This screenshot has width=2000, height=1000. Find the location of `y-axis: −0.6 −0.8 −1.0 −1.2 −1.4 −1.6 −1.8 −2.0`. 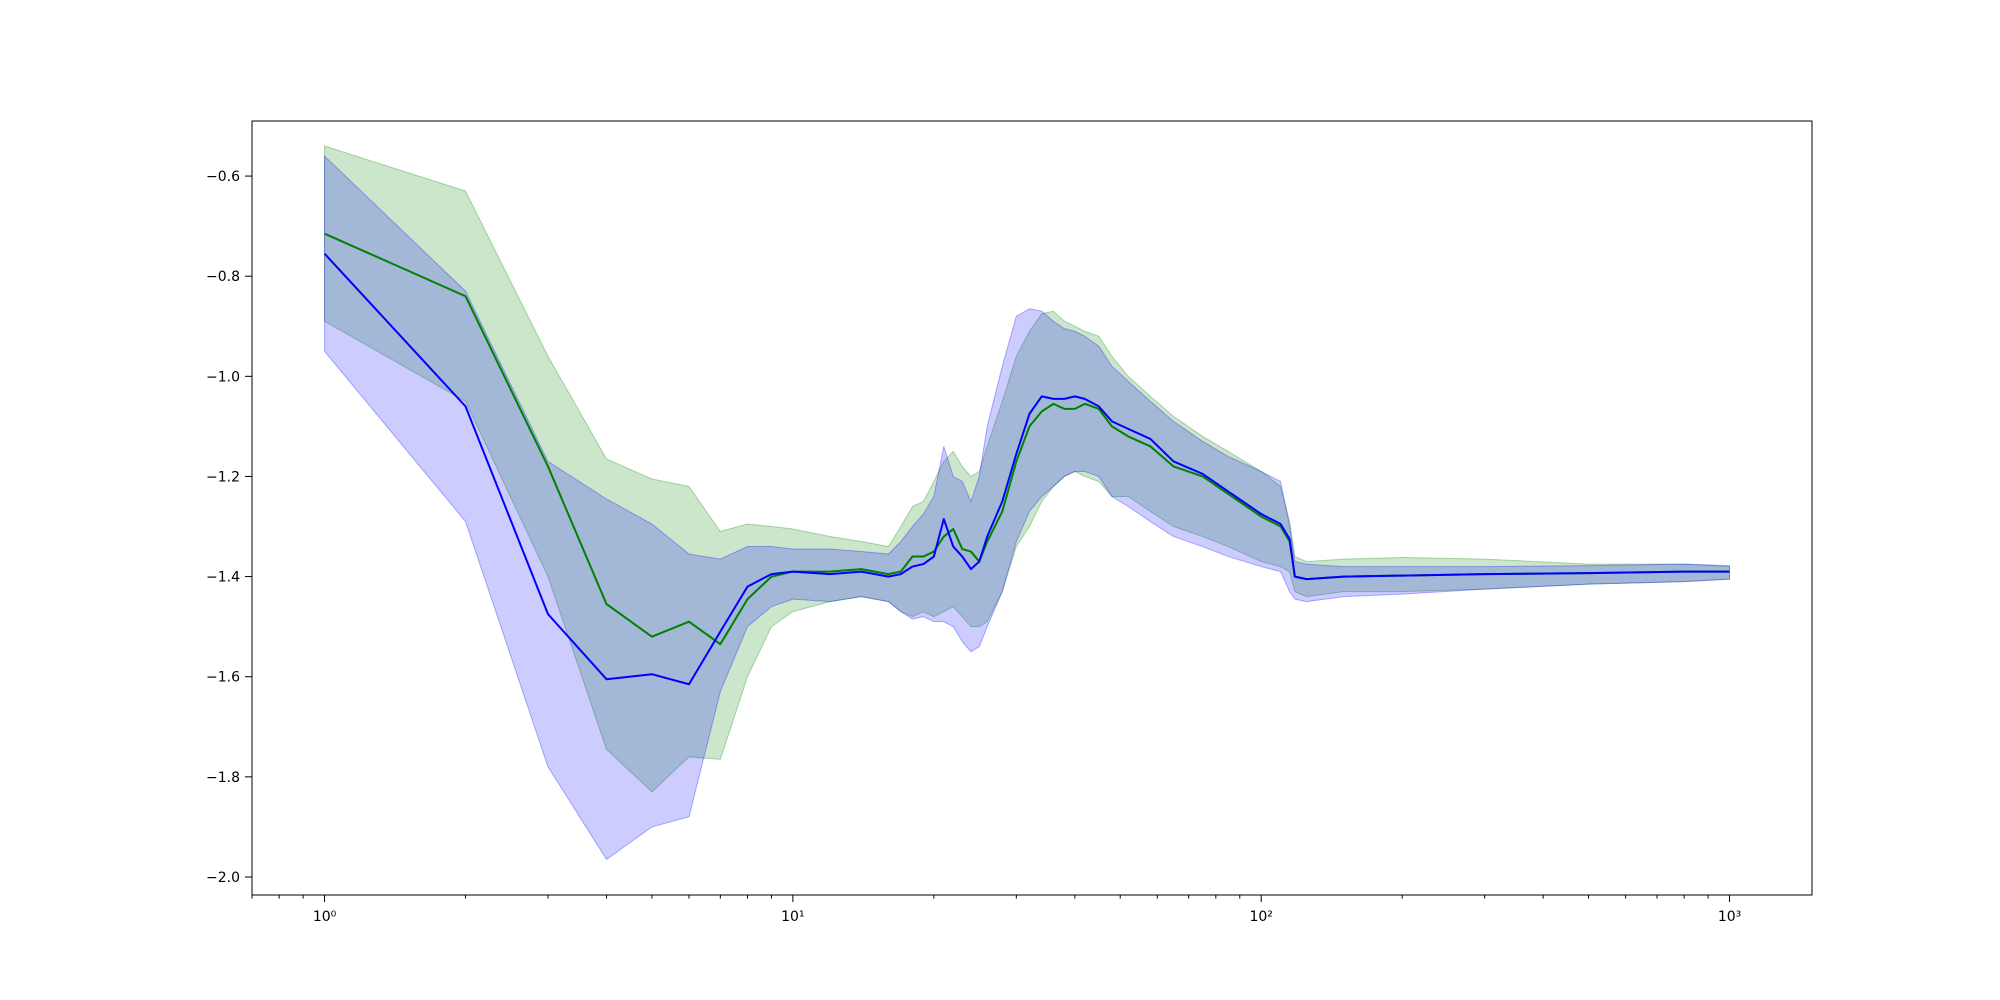

y-axis: −0.6 −0.8 −1.0 −1.2 −1.4 −1.6 −1.8 −2.0 is located at coordinates (229, 527).